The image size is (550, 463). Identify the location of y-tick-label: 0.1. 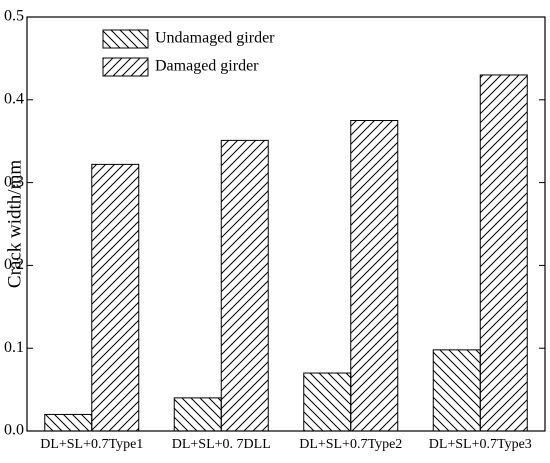
(14, 347).